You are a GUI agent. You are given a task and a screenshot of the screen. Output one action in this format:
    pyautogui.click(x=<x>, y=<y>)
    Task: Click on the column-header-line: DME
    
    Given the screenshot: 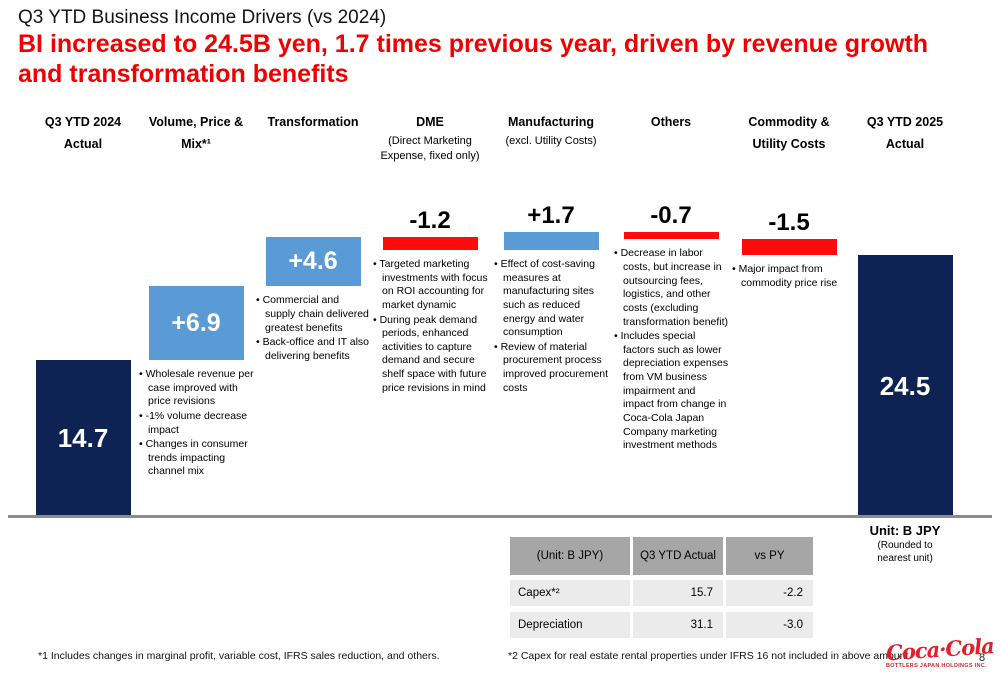 What is the action you would take?
    pyautogui.click(x=430, y=122)
    